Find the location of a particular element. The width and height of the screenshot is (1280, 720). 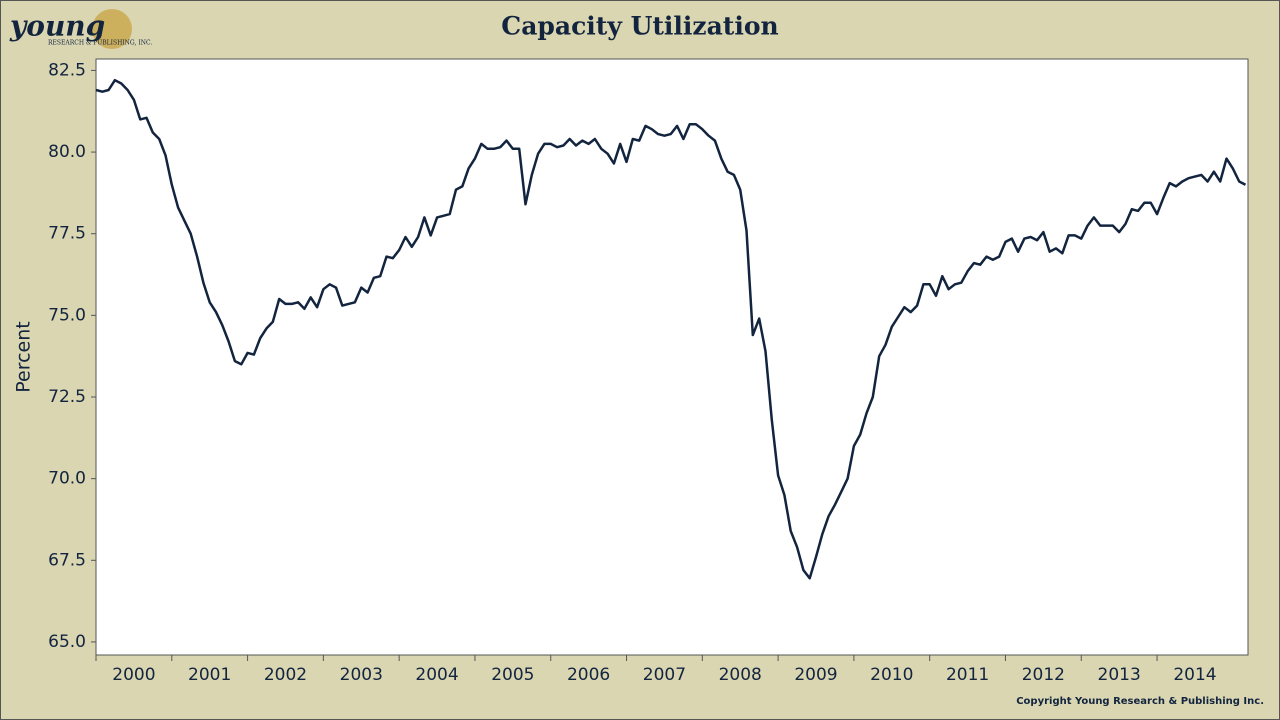

logo-name: young is located at coordinates (57, 26).